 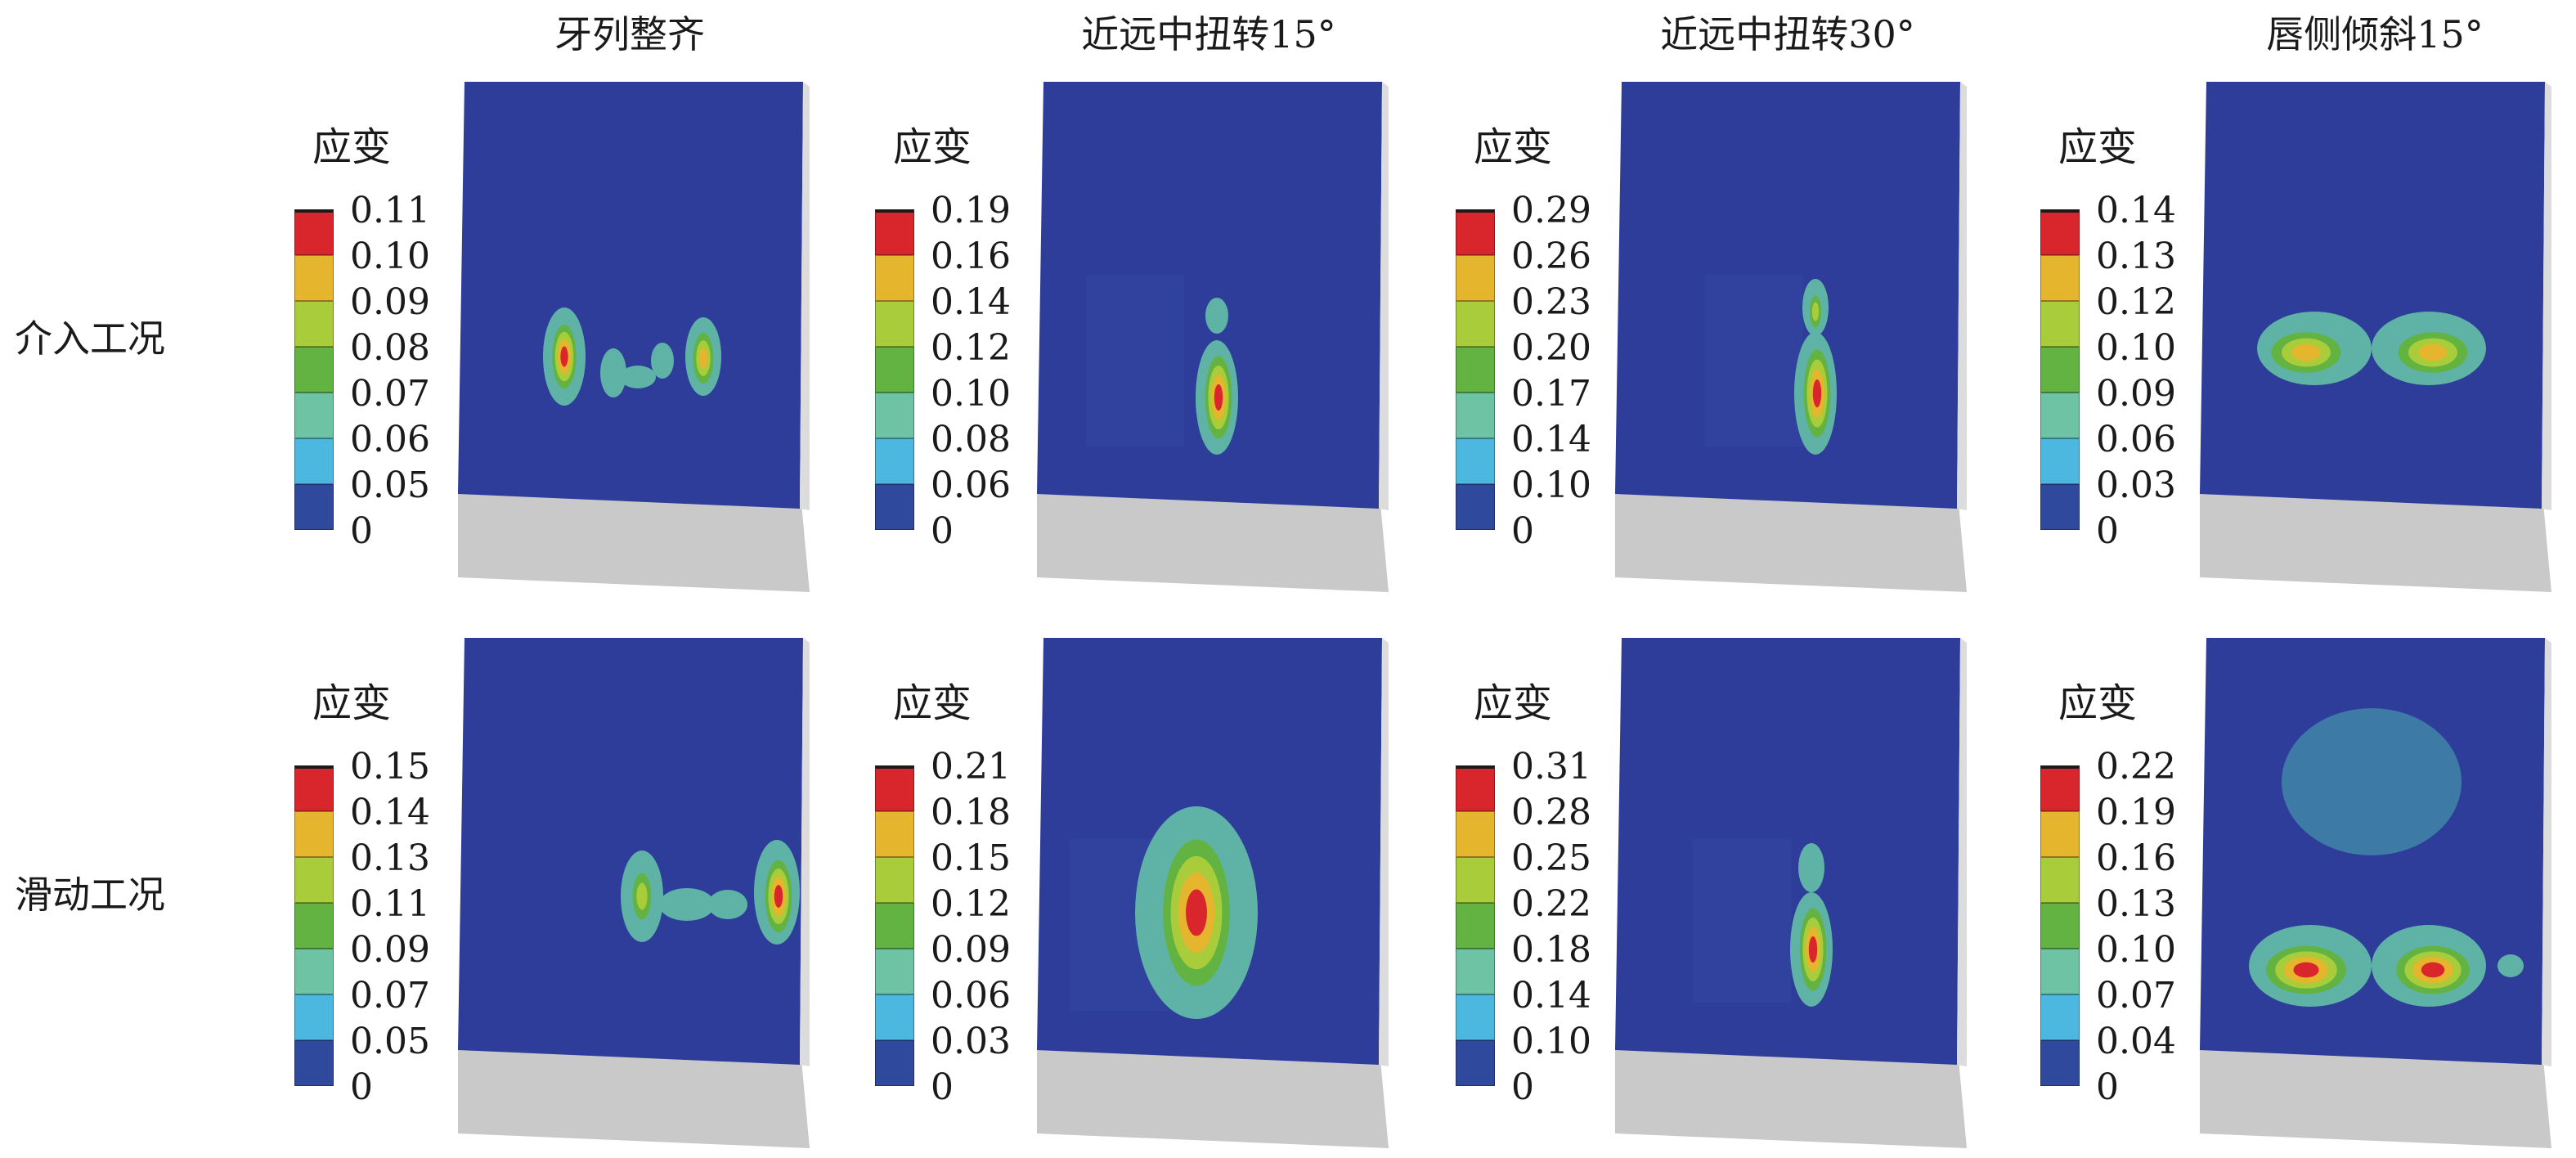 I want to click on legend-tick-label: 0.17, so click(x=1551, y=394).